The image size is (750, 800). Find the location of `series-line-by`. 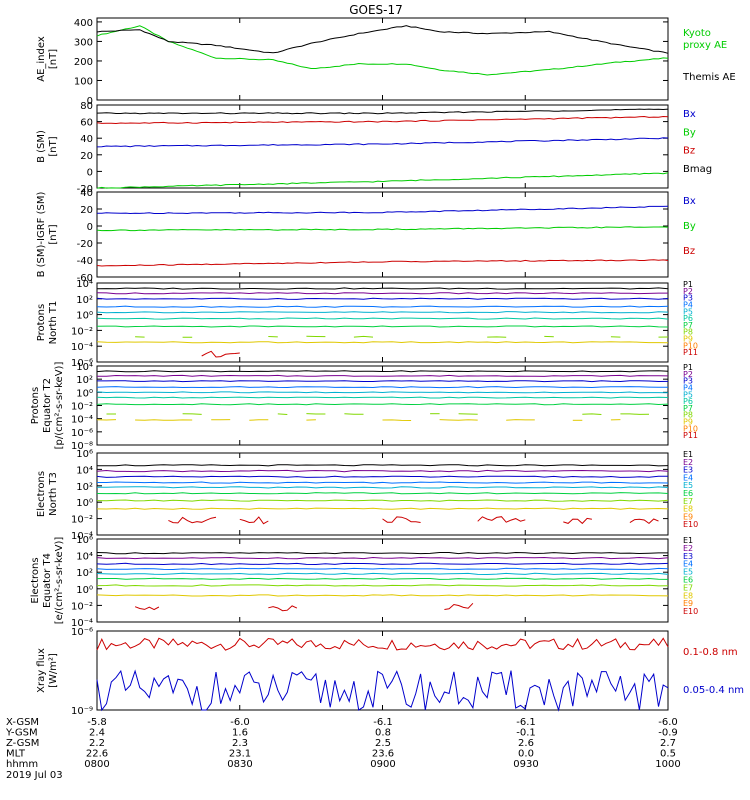

series-line-by is located at coordinates (382, 180).